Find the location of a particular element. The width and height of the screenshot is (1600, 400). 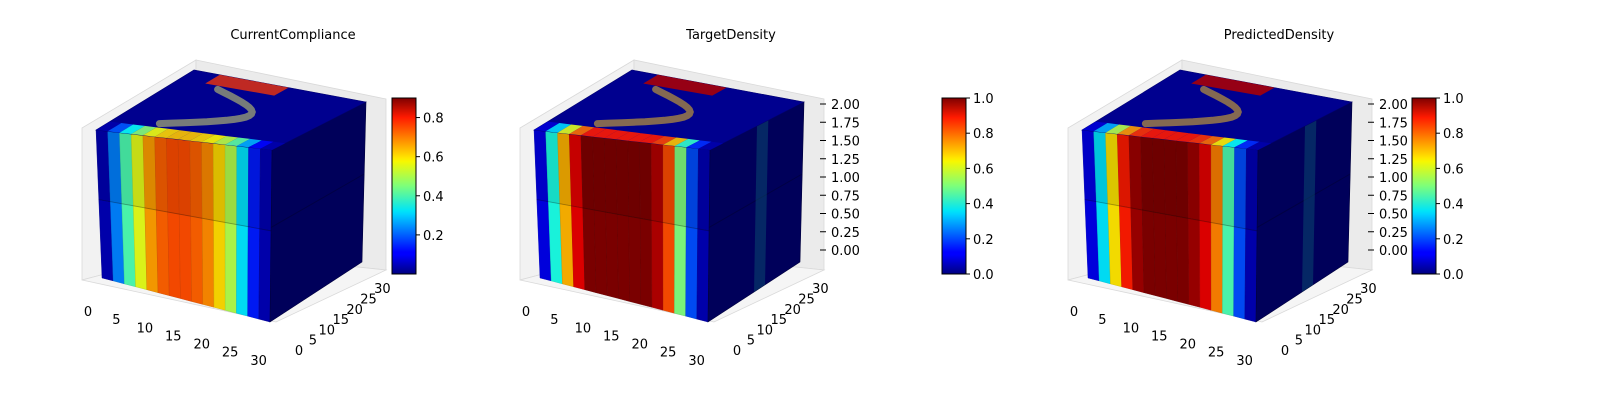

colorbar-tick-label: 1.0 is located at coordinates (1453, 99).